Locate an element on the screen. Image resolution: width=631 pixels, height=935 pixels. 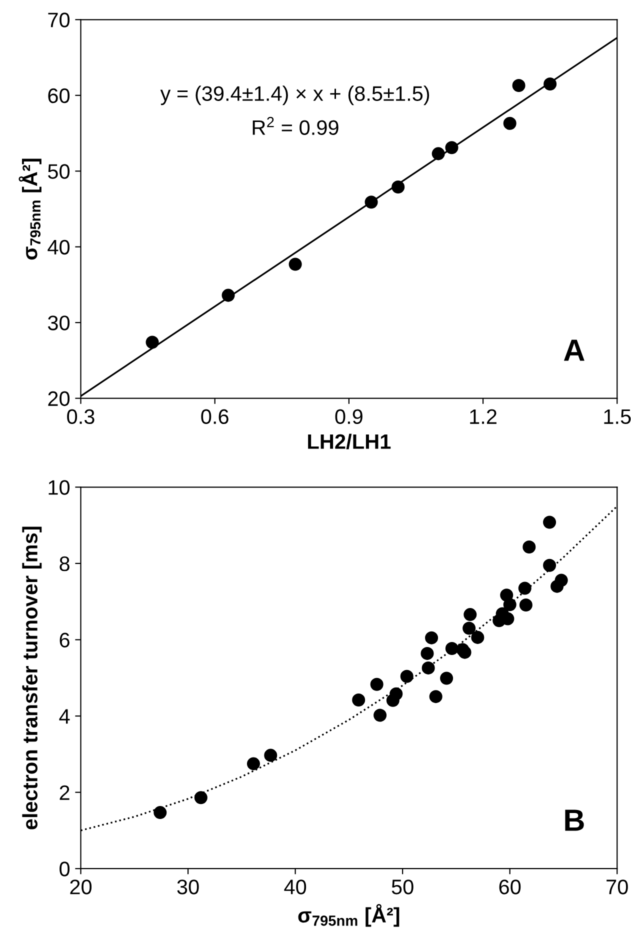
y-tick-label: 4 is located at coordinates (64, 716).